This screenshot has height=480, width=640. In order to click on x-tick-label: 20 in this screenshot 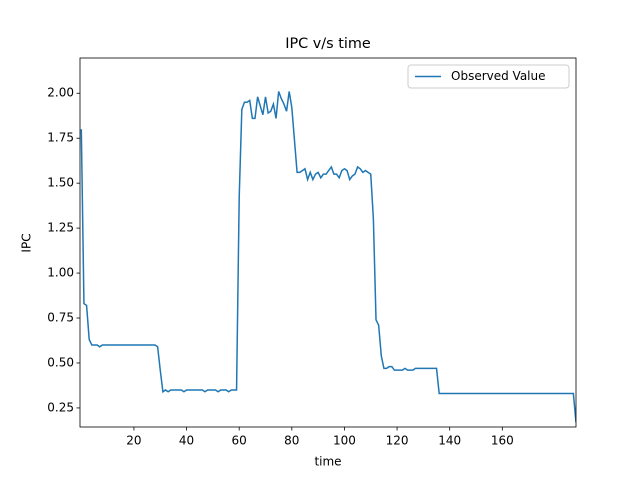, I will do `click(133, 441)`.